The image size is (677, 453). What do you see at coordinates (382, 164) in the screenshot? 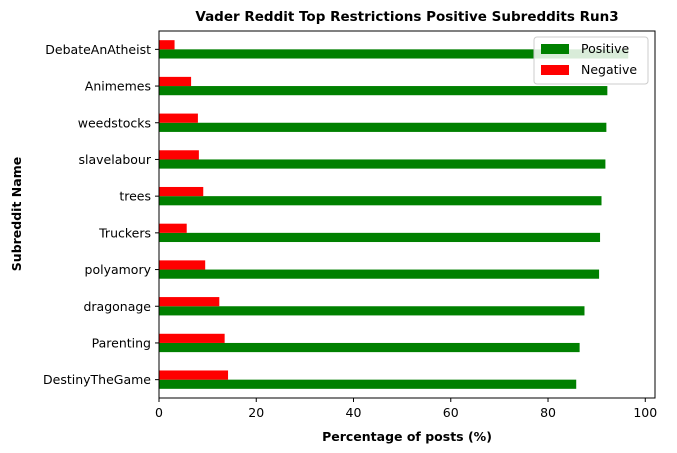
I see `bar-positive-slavelabour` at bounding box center [382, 164].